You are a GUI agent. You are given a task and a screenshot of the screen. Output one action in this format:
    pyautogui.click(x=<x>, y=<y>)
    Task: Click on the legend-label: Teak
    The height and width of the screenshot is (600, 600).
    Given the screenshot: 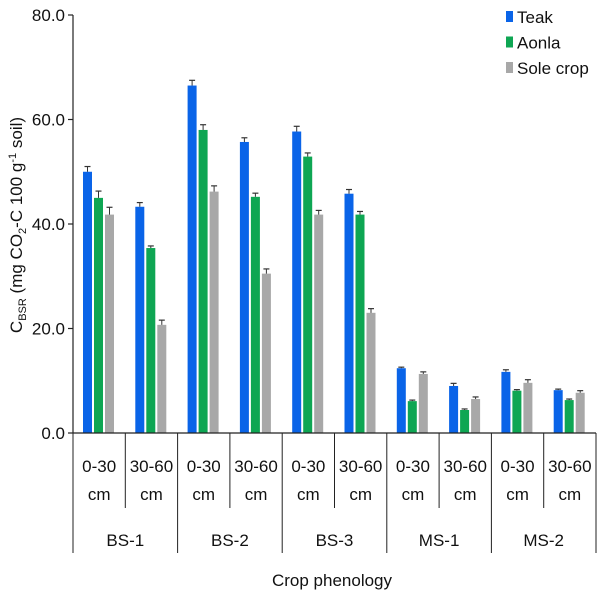 What is the action you would take?
    pyautogui.click(x=535, y=17)
    